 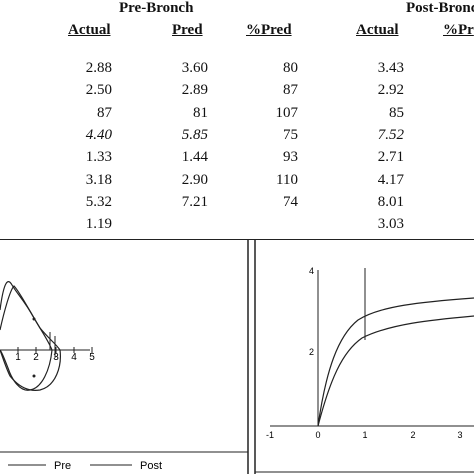 What do you see at coordinates (440, 8) in the screenshot?
I see `post-bronch-header: Post-Bronch` at bounding box center [440, 8].